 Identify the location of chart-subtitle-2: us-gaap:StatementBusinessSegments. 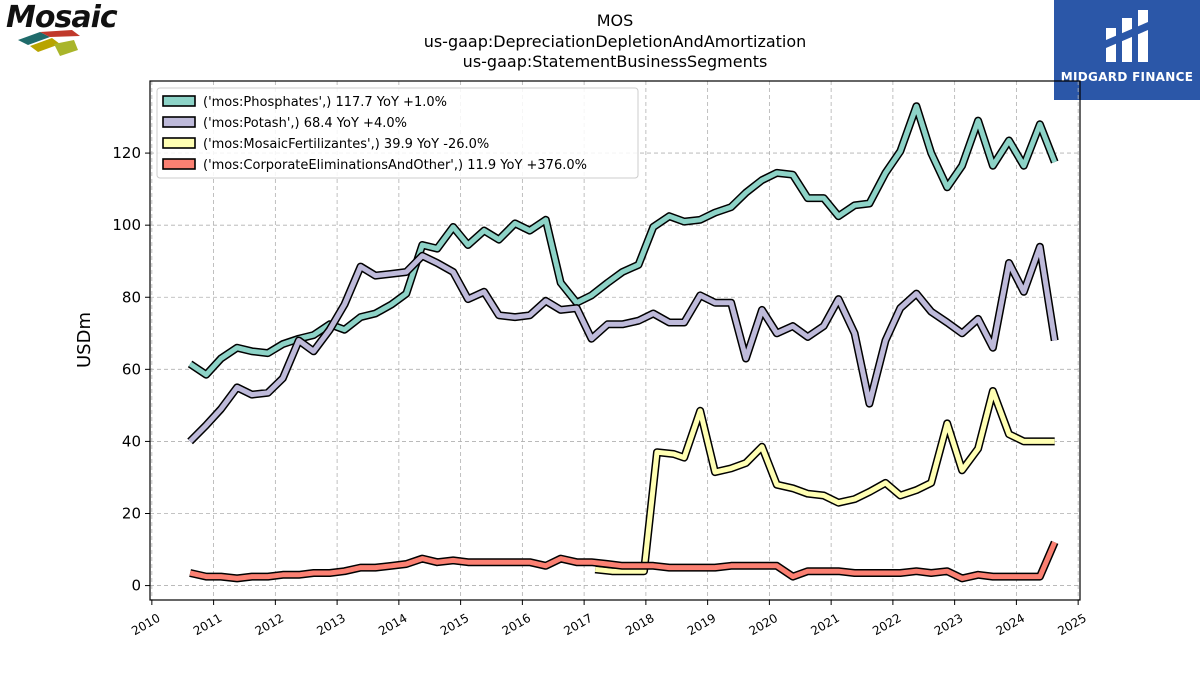
(615, 61).